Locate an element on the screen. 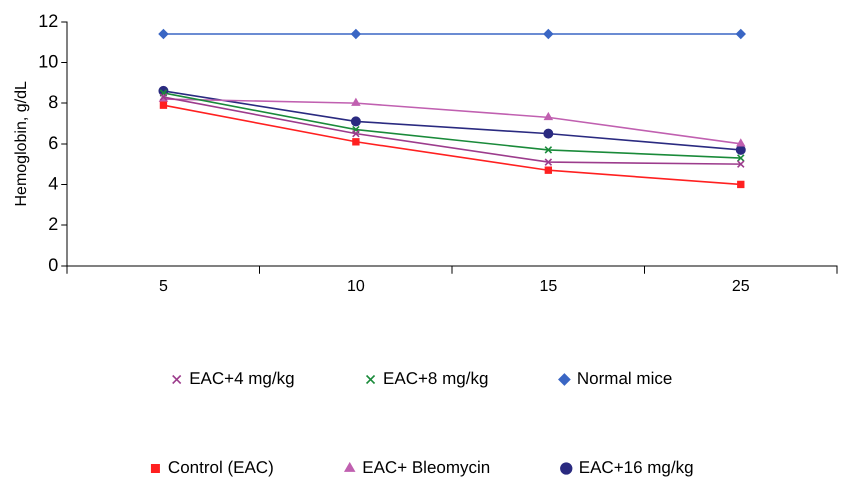 This screenshot has width=855, height=495. legend-label: EAC+ Bleomycin is located at coordinates (426, 468).